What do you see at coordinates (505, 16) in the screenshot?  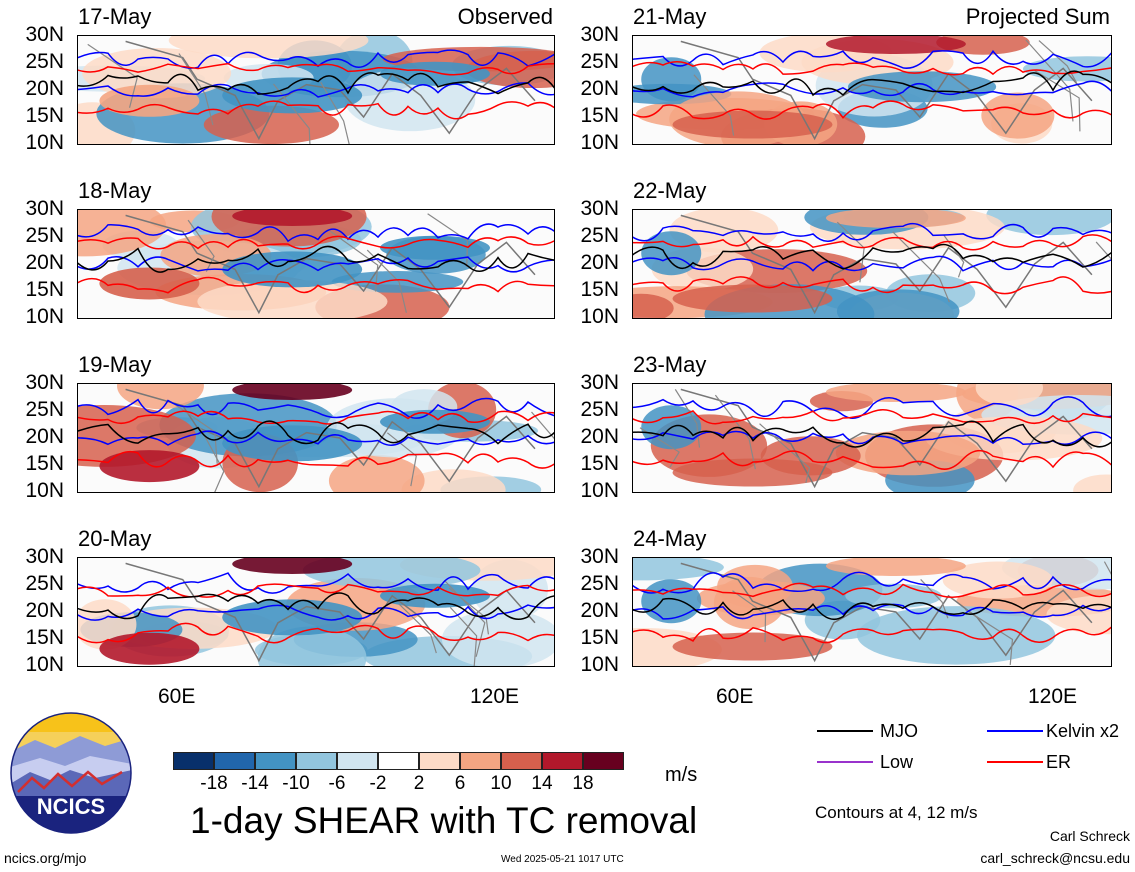 I see `panel-corner-label: Observed` at bounding box center [505, 16].